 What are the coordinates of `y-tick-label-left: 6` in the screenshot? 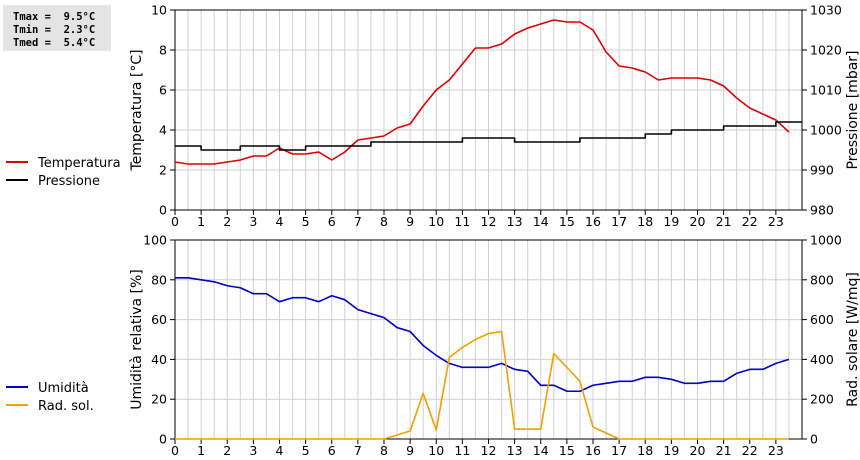 It's located at (163, 90).